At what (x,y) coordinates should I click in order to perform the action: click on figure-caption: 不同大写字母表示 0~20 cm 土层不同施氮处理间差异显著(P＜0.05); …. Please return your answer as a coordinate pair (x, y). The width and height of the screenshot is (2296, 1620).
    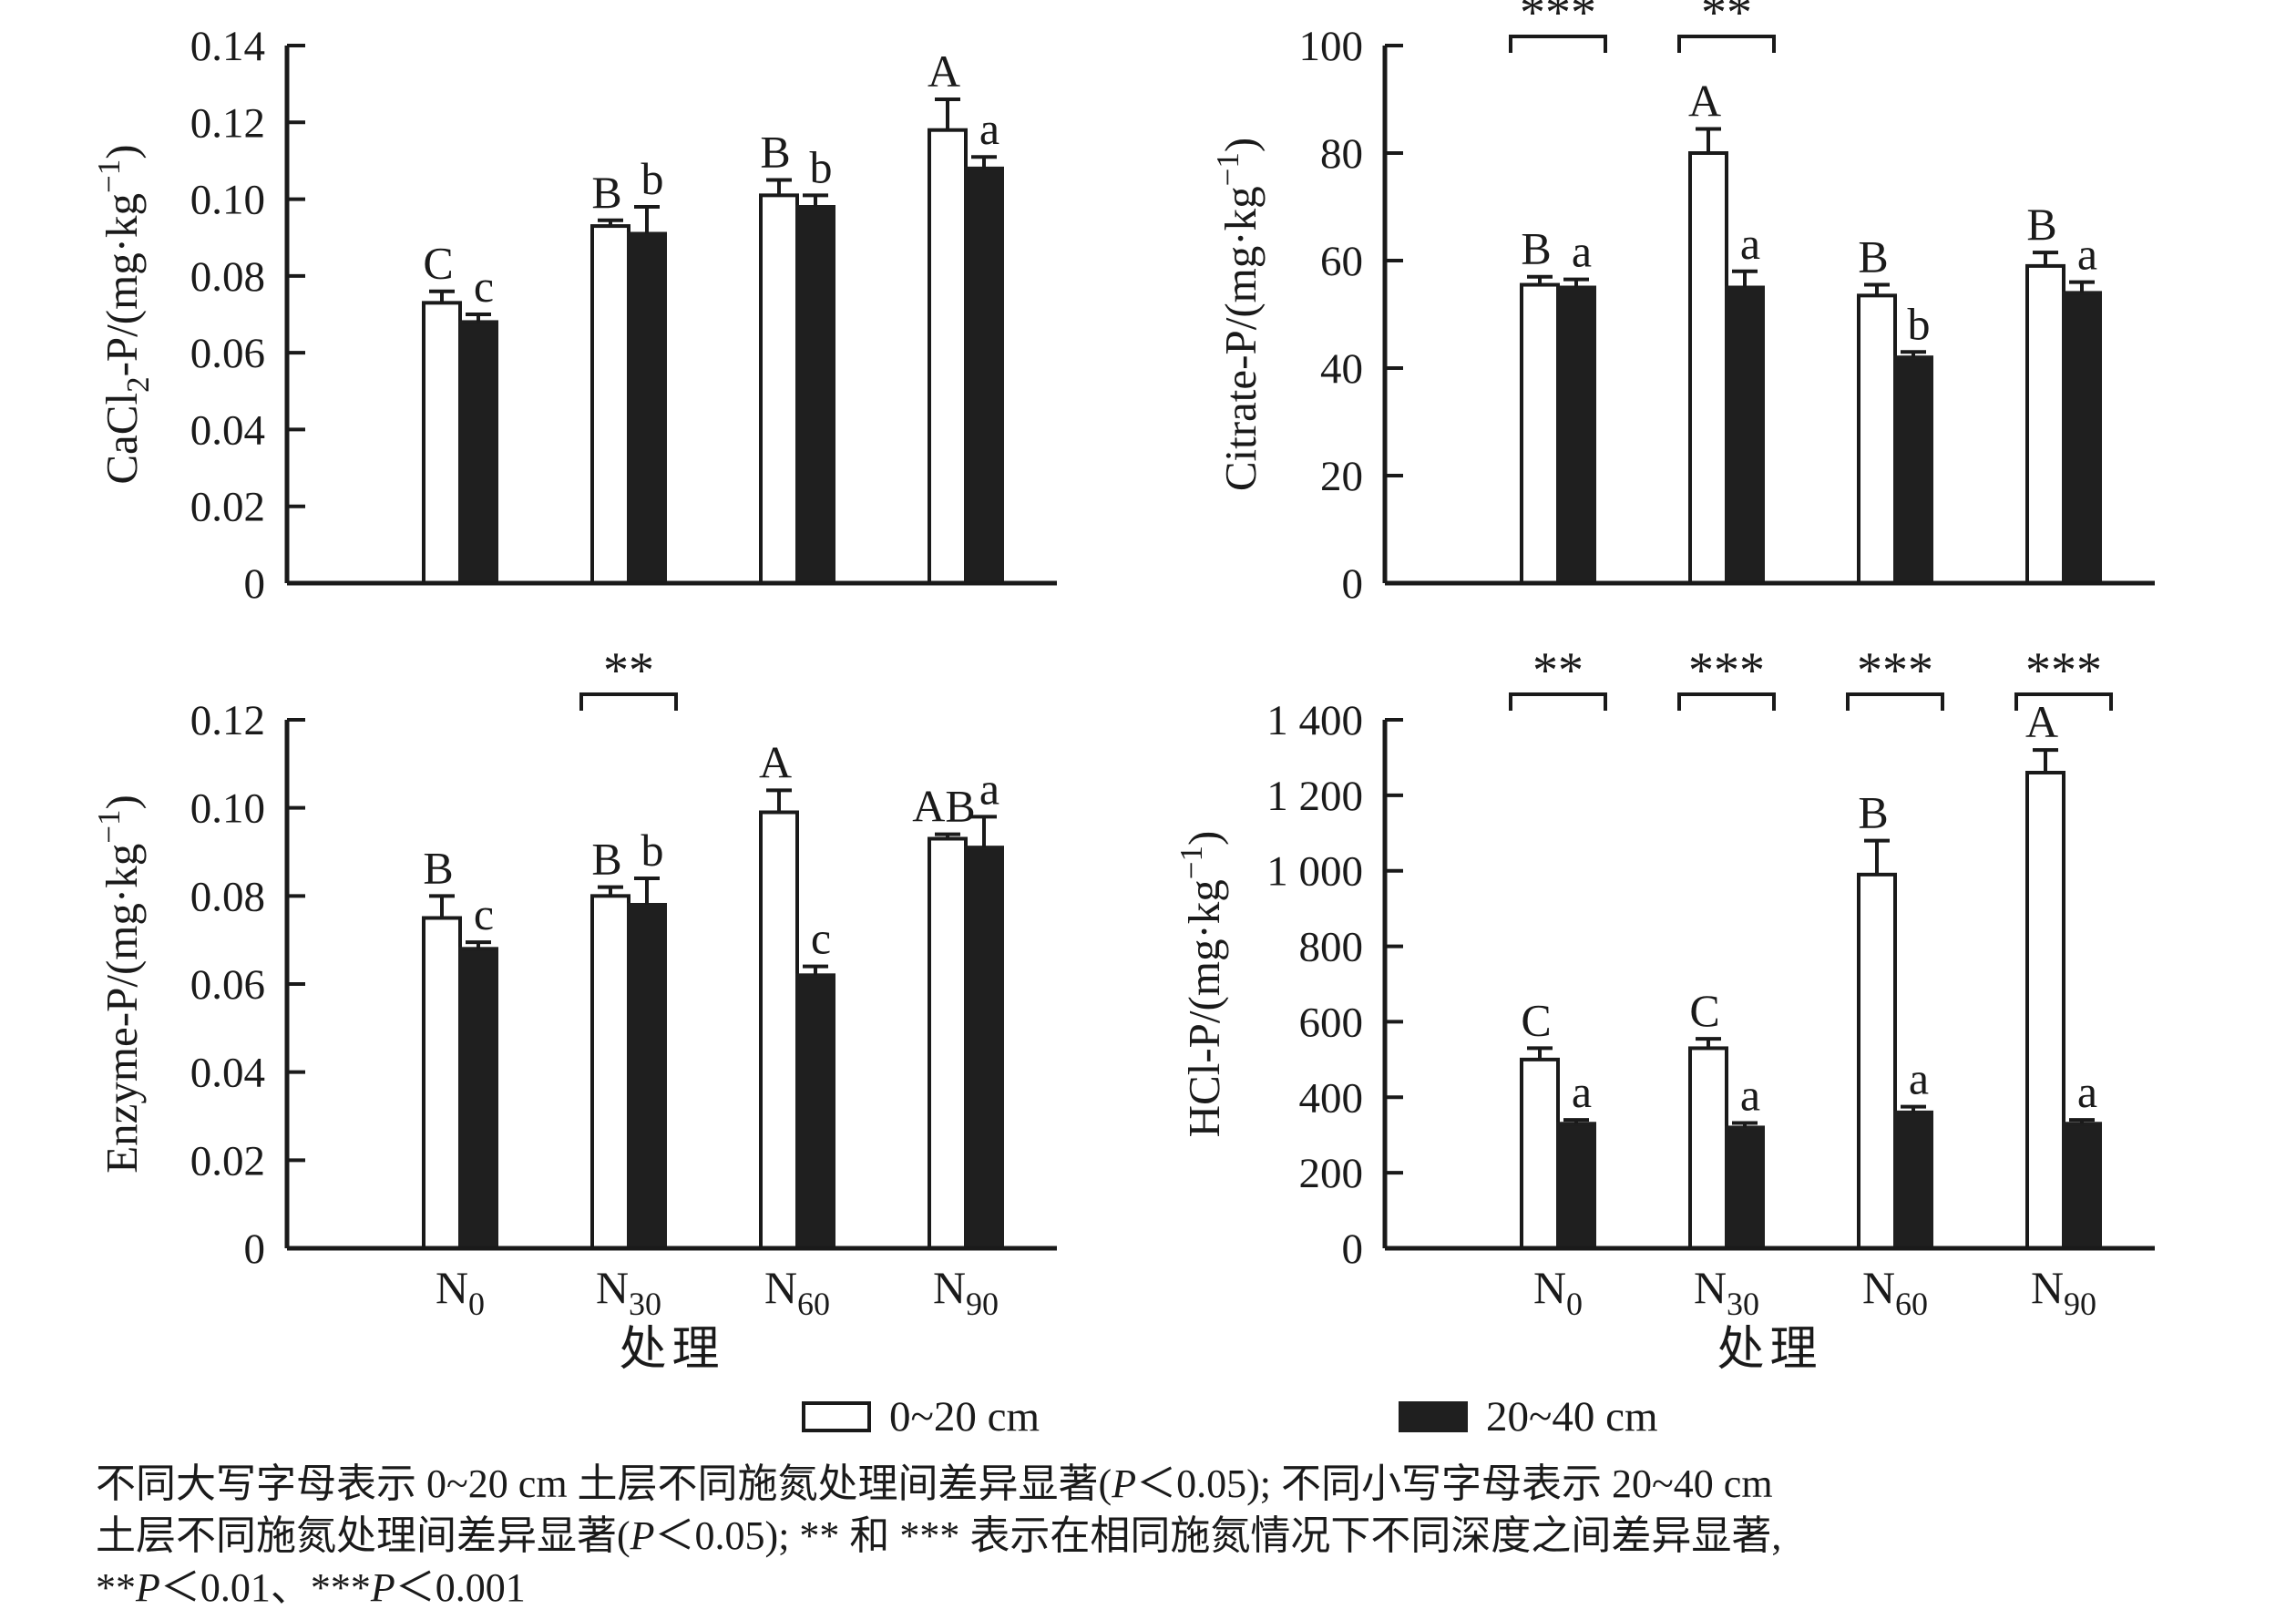
    Looking at the image, I should click on (1167, 1536).